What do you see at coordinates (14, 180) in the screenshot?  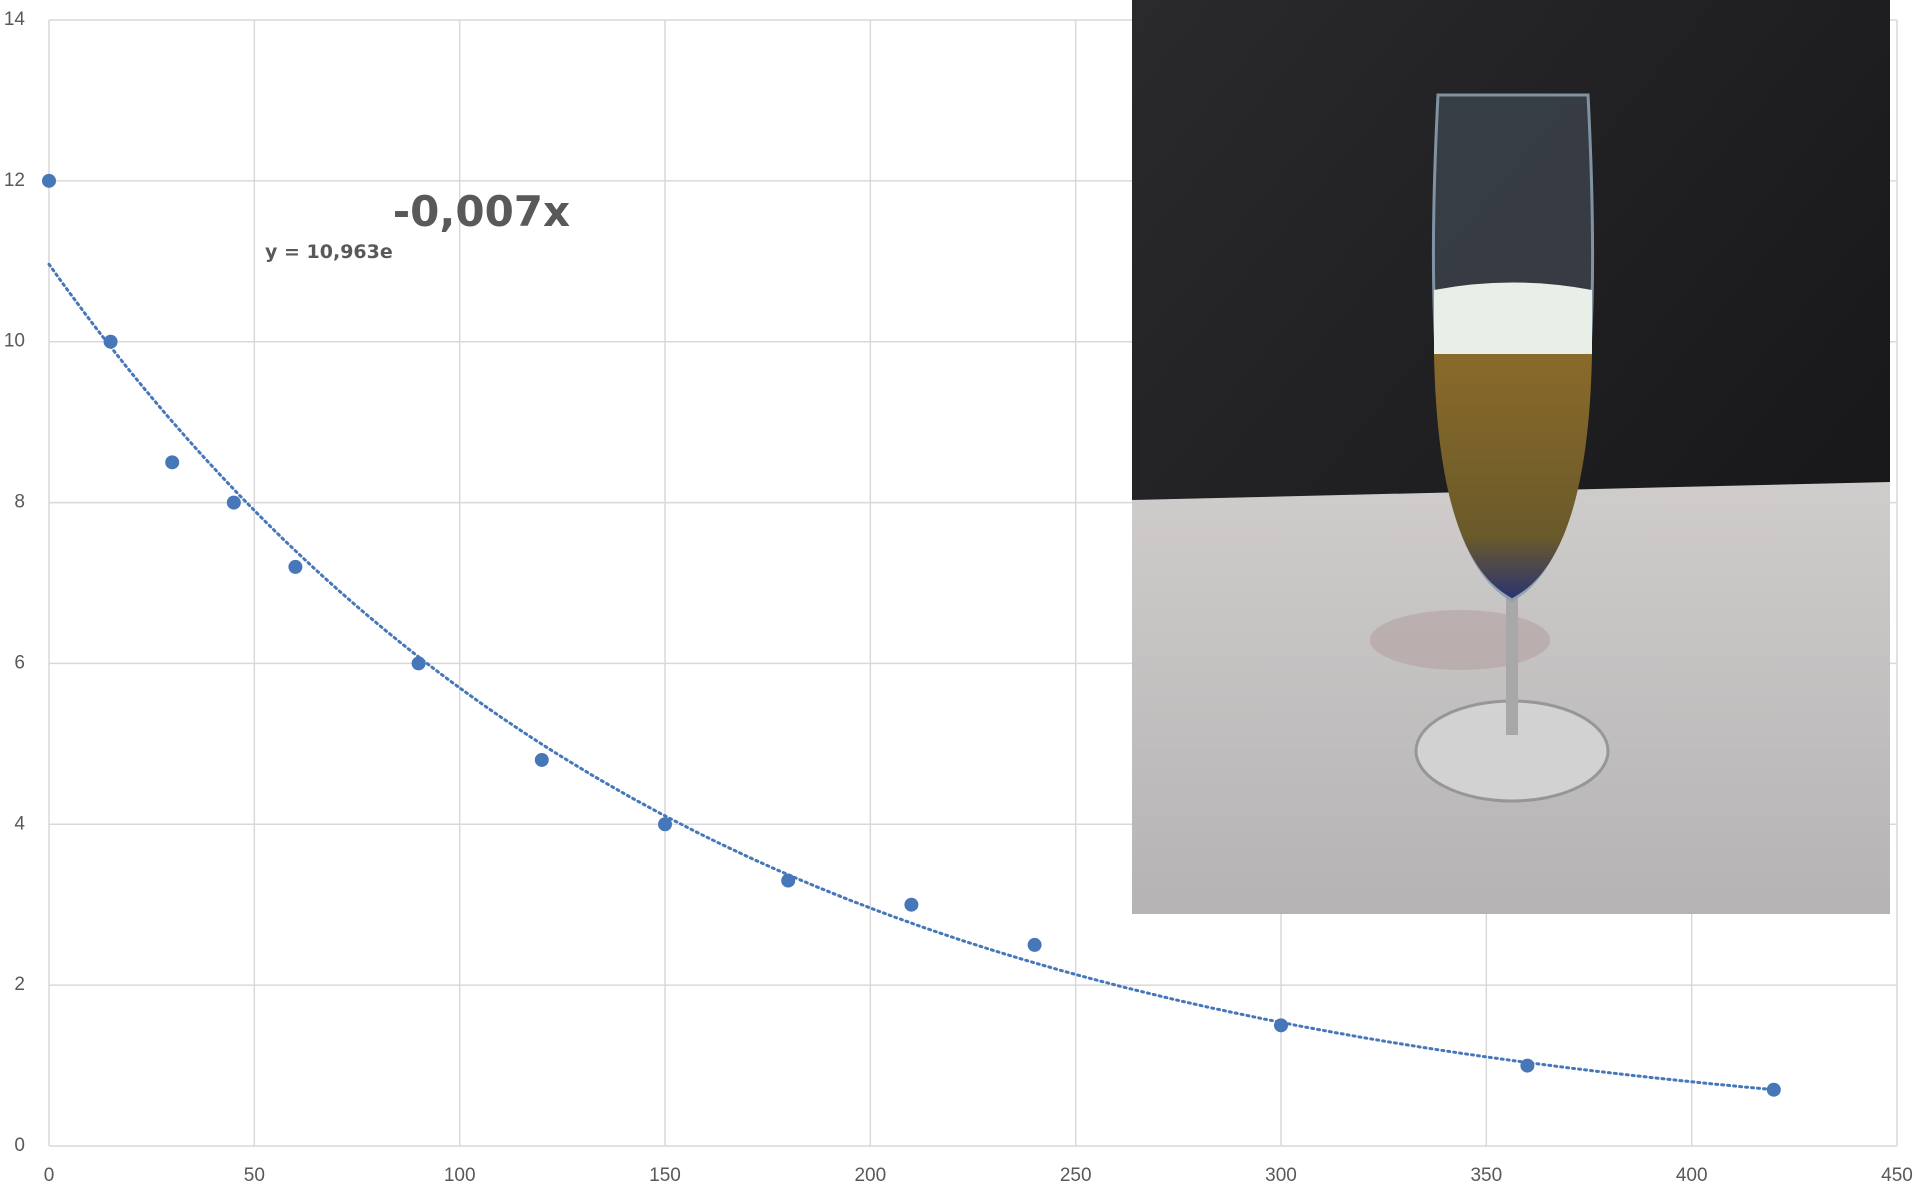 I see `y-tick-label: 12` at bounding box center [14, 180].